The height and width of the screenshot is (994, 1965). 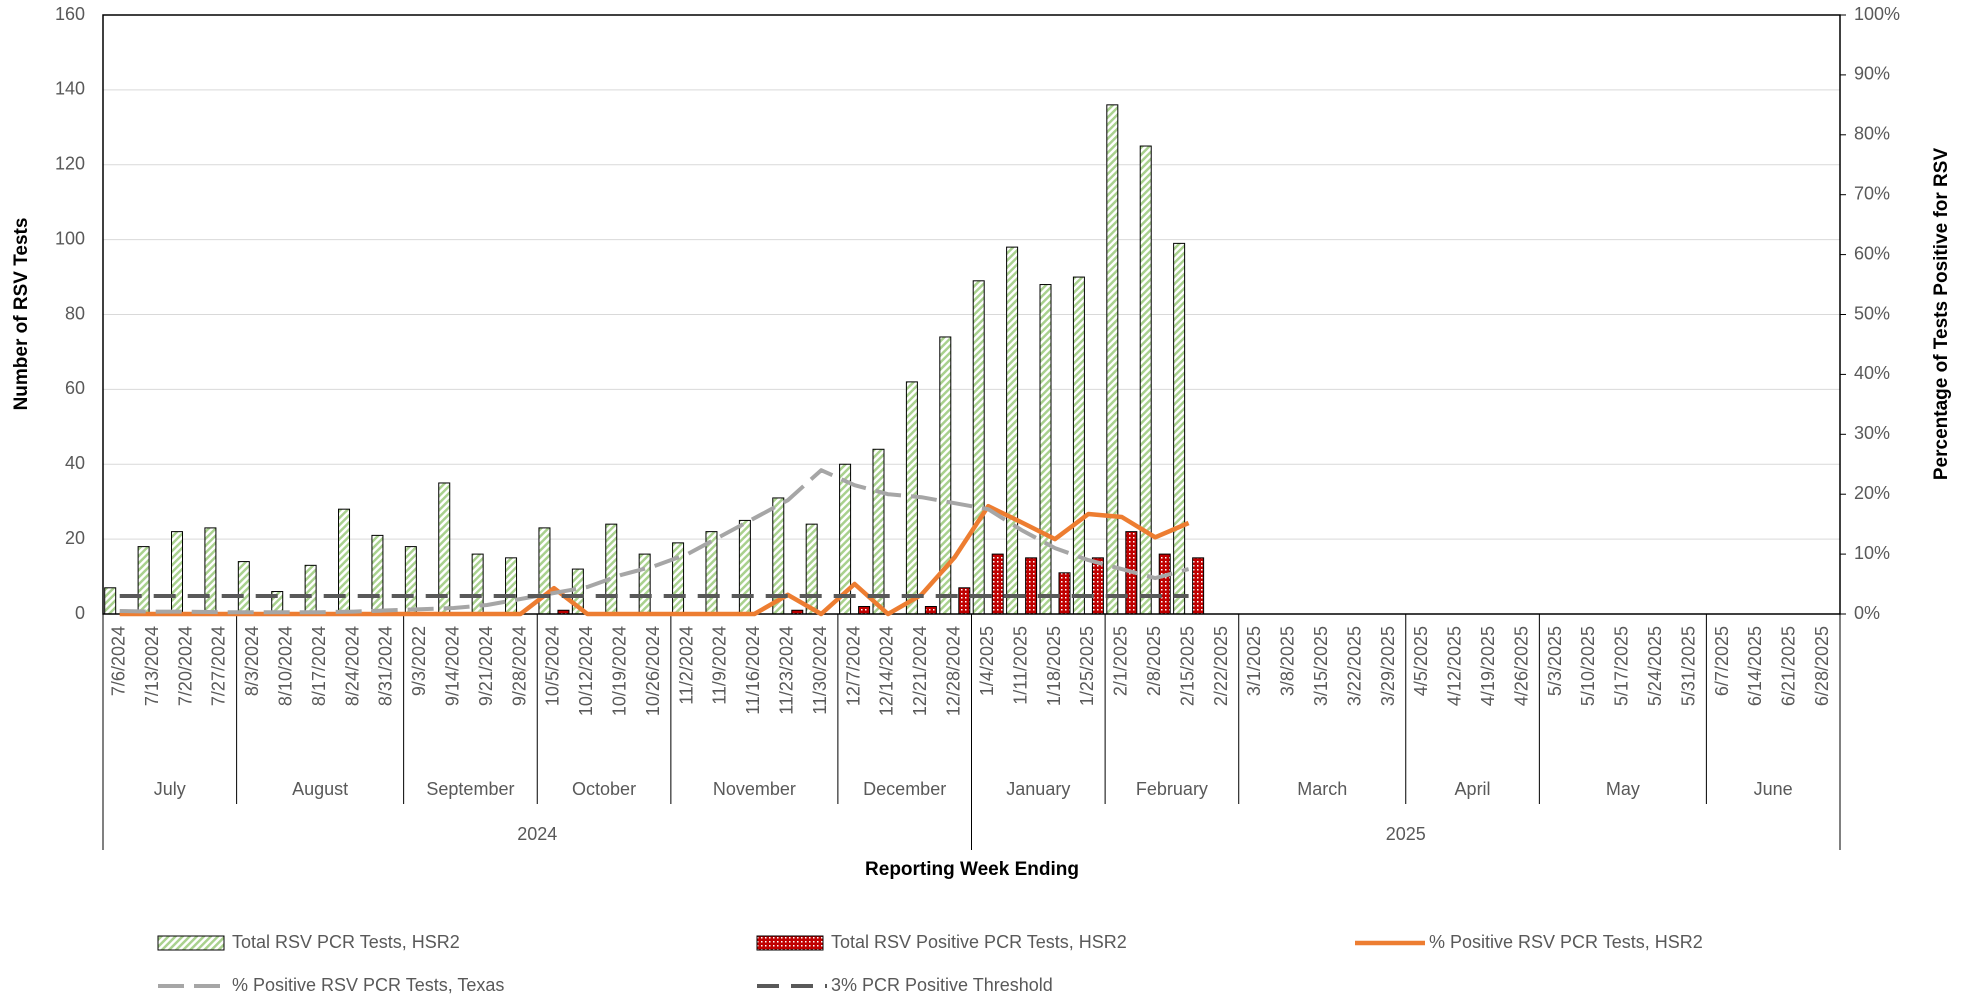 I want to click on y-tick-label: 100, so click(x=70, y=238).